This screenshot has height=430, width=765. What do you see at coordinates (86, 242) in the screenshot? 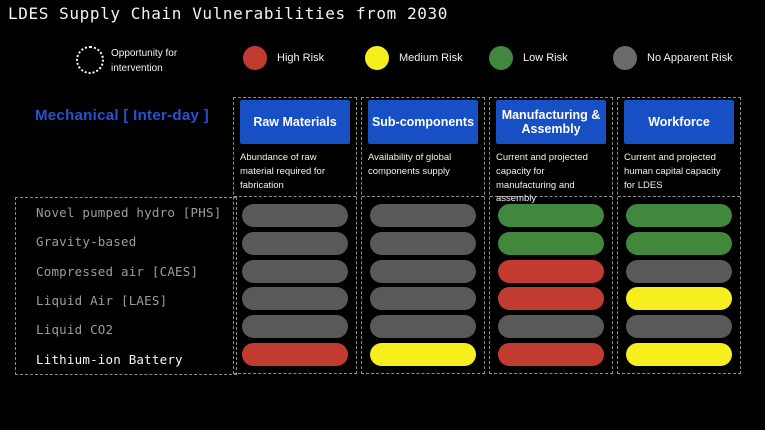
I see `row-label-gravity-based: Gravity-based` at bounding box center [86, 242].